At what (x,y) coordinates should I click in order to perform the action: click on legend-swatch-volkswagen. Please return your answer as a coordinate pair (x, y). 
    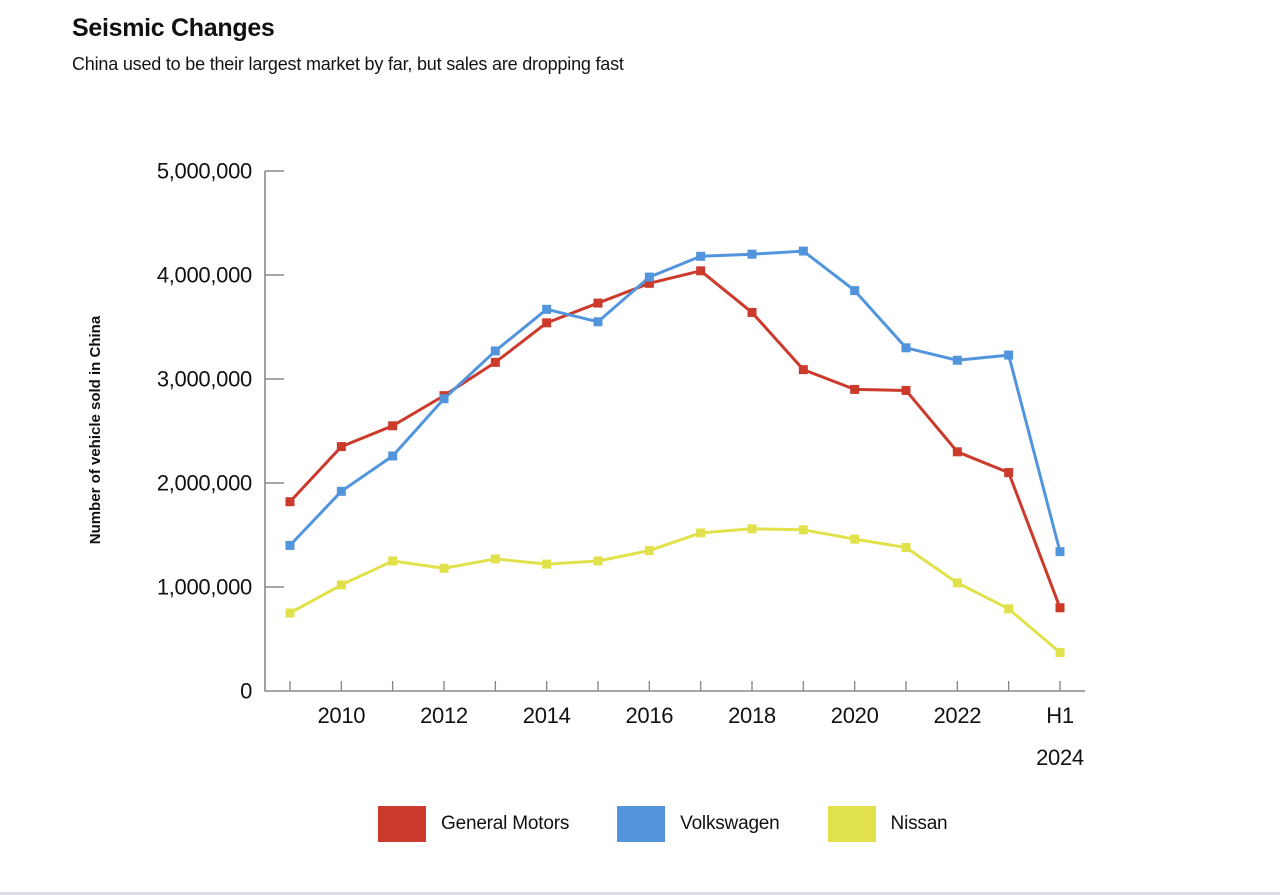
    Looking at the image, I should click on (641, 824).